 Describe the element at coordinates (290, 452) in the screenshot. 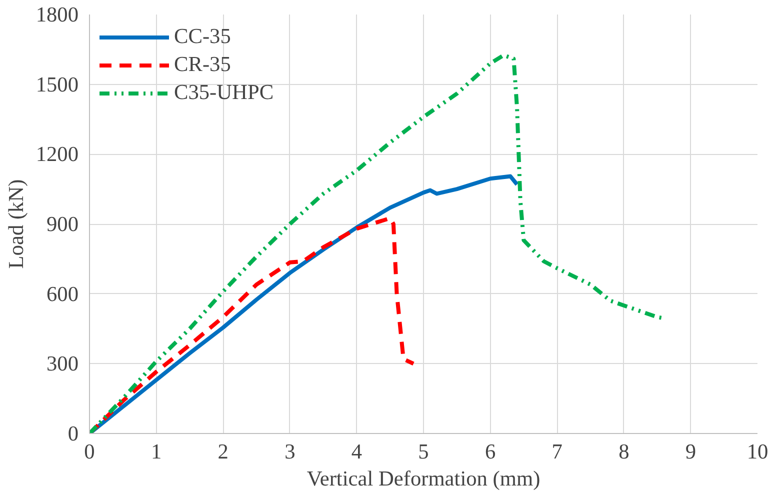

I see `x-tick-label: 3` at that location.